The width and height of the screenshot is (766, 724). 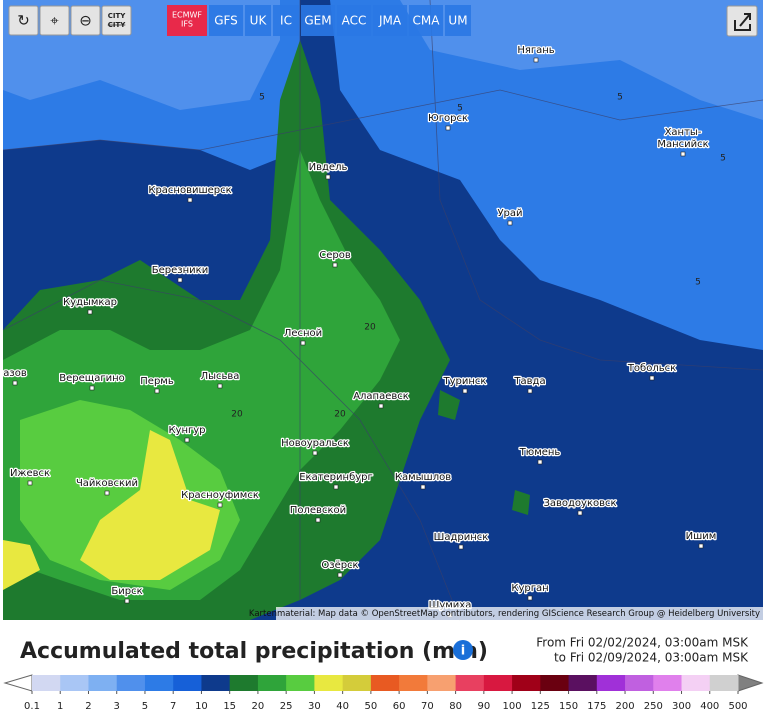 I want to click on city-label: Урай, so click(x=509, y=213).